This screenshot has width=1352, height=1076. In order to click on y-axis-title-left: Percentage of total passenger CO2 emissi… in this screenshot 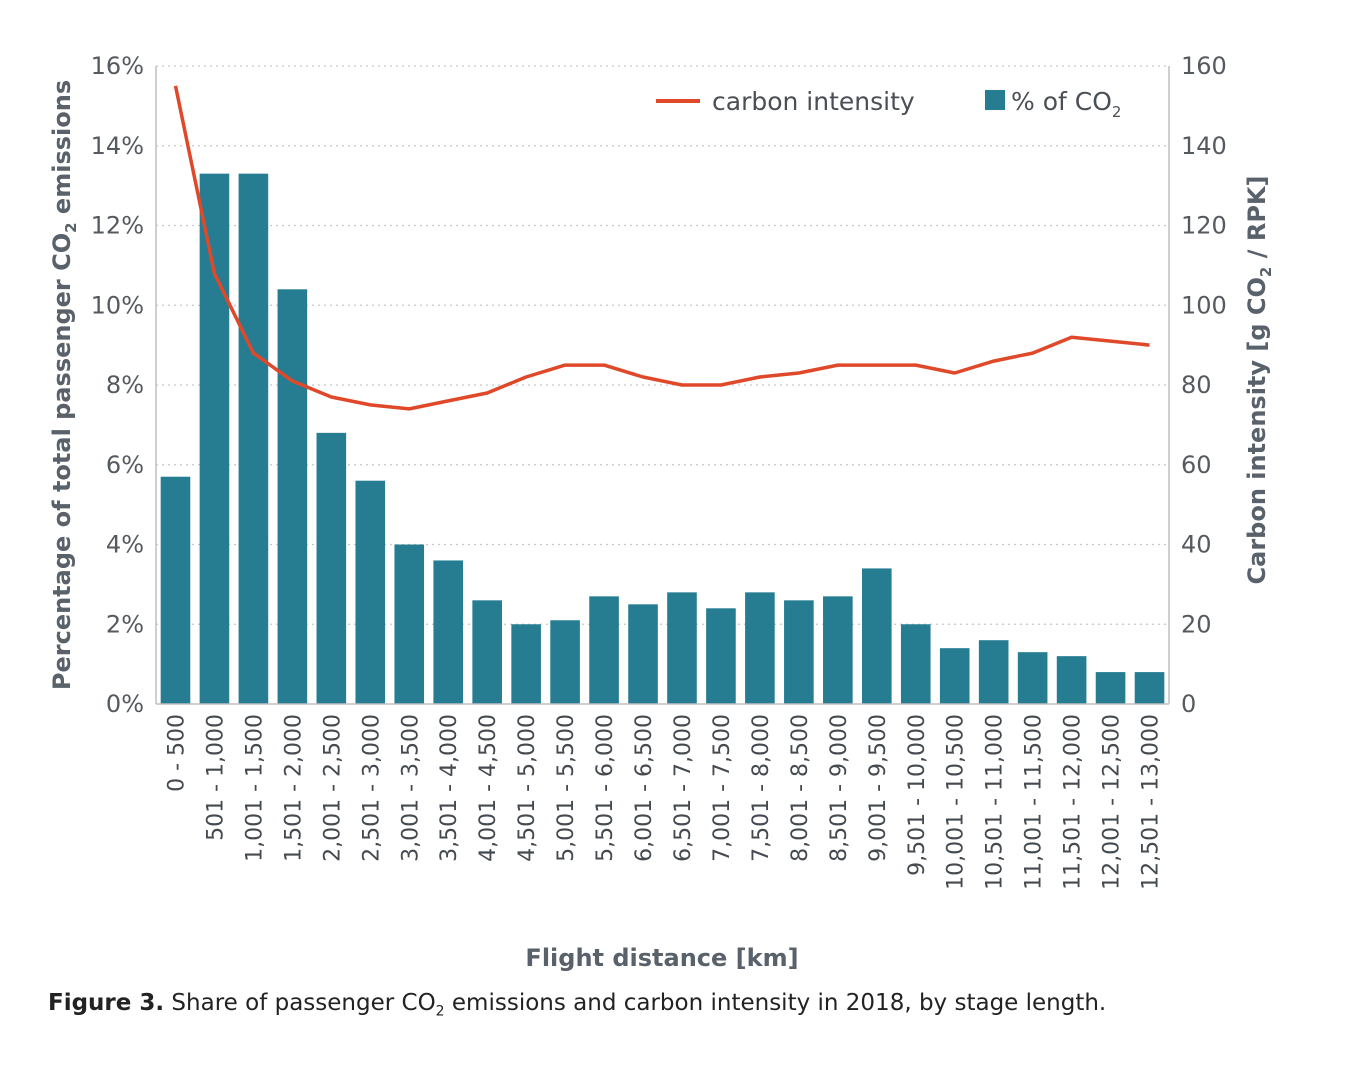, I will do `click(64, 385)`.